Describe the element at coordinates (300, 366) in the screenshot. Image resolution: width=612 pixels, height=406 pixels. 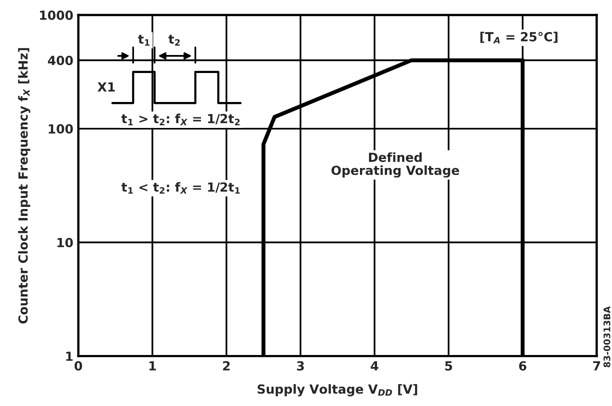
I see `x-tick-label: 3` at that location.